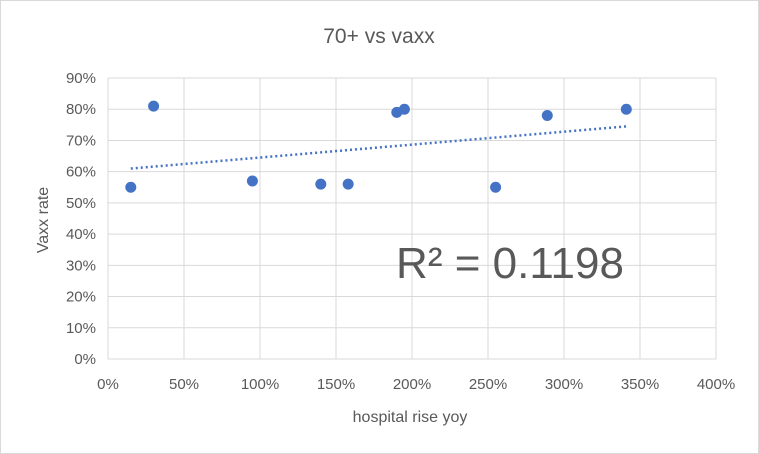 The height and width of the screenshot is (454, 759). I want to click on y-axis-tick-labels: 0% 10% 20% 30% 40% 50% 60% 70% 80% 90%, so click(81, 219).